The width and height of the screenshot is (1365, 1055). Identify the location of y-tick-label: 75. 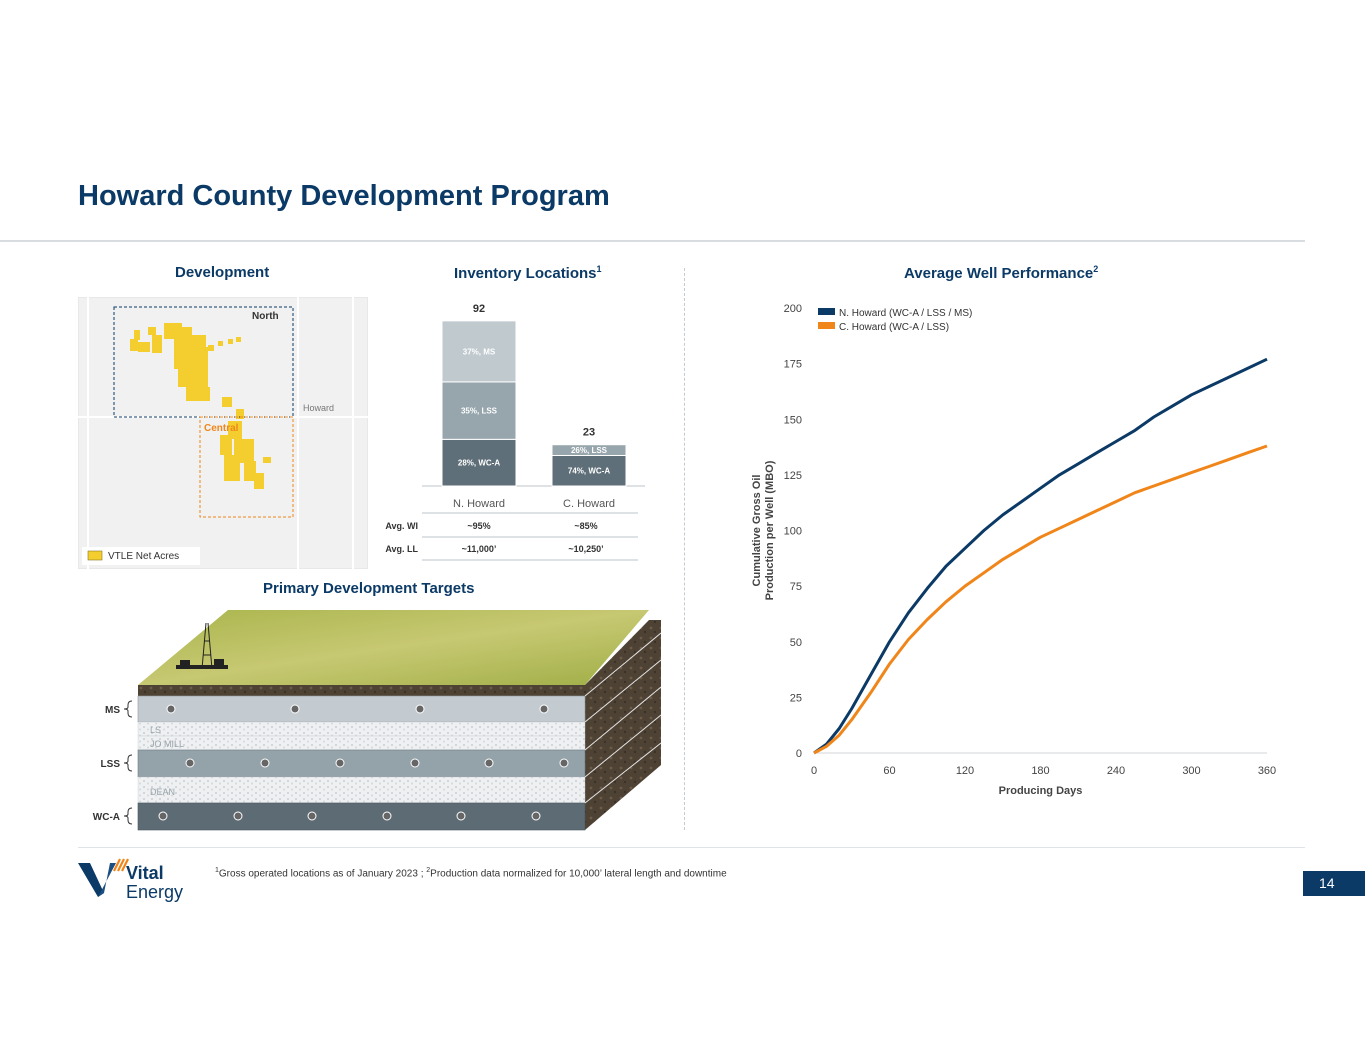
(796, 587).